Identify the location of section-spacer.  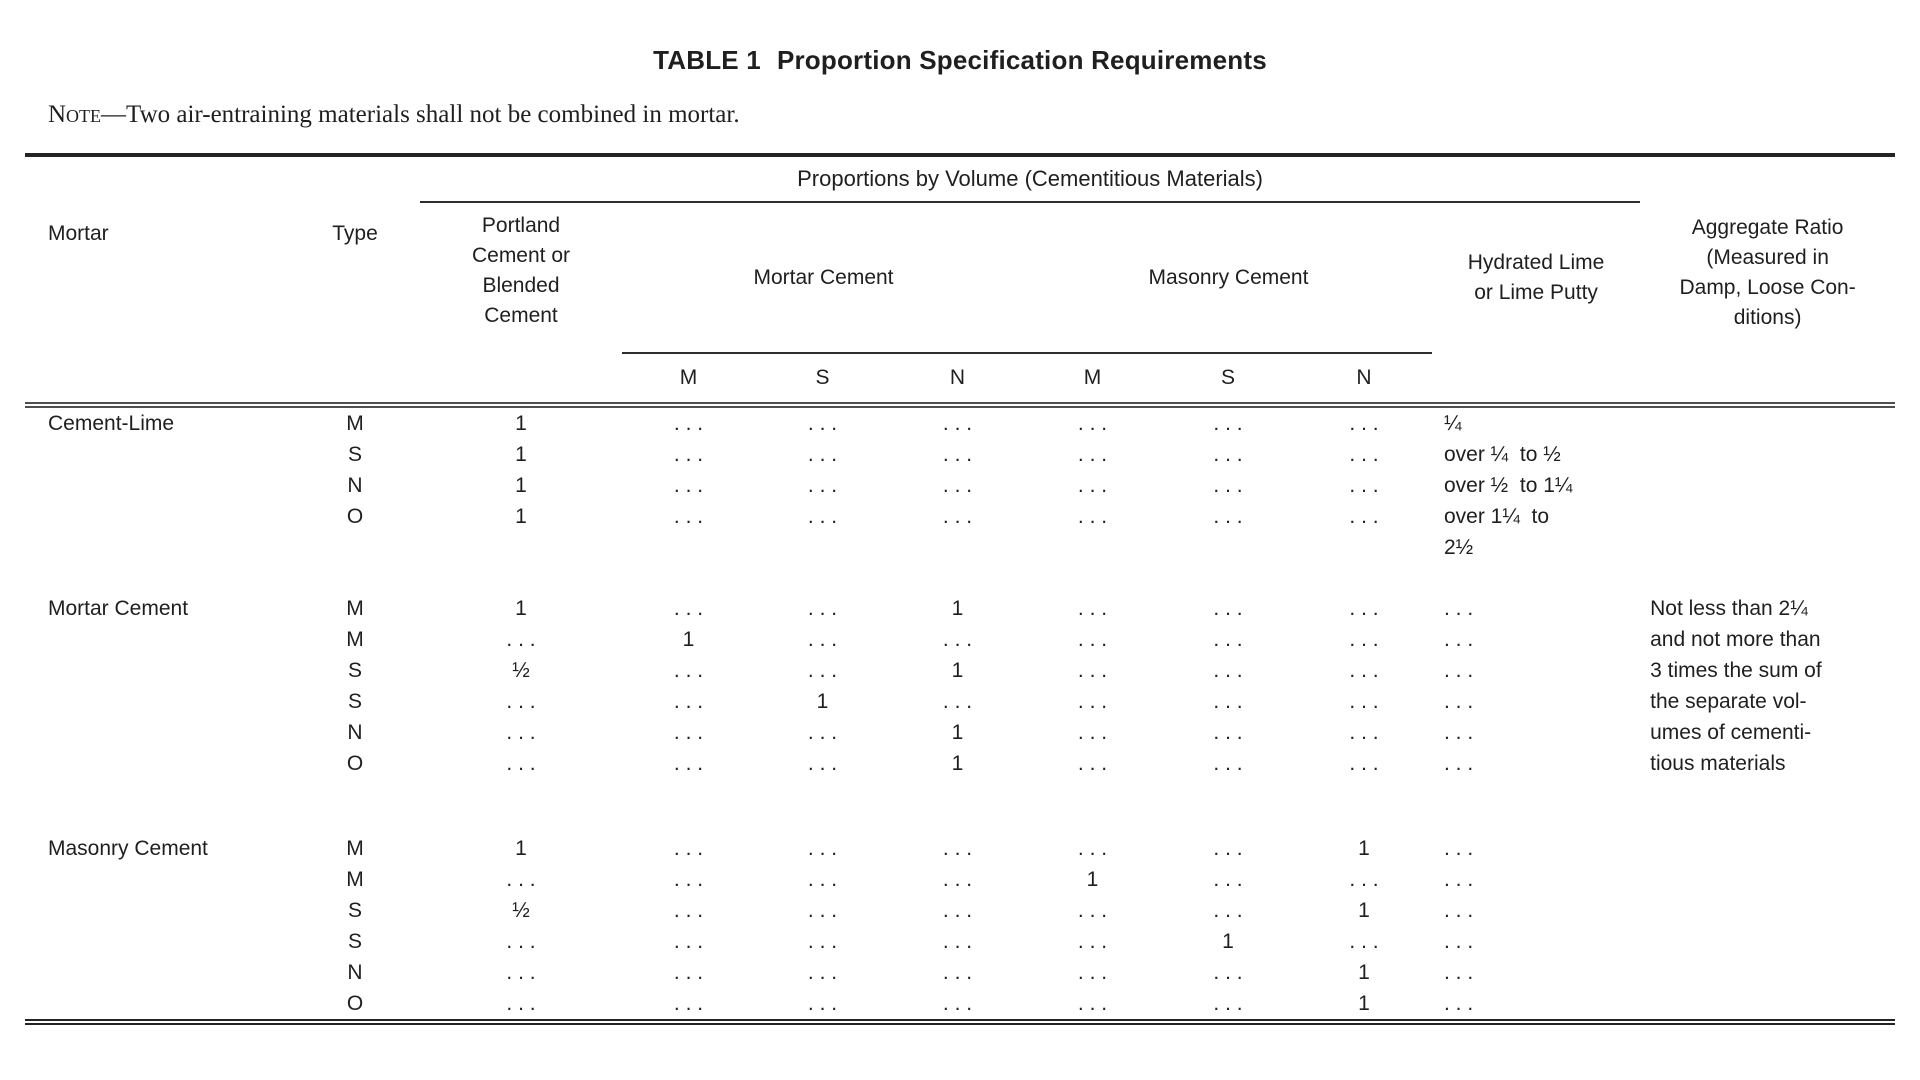
(960, 806).